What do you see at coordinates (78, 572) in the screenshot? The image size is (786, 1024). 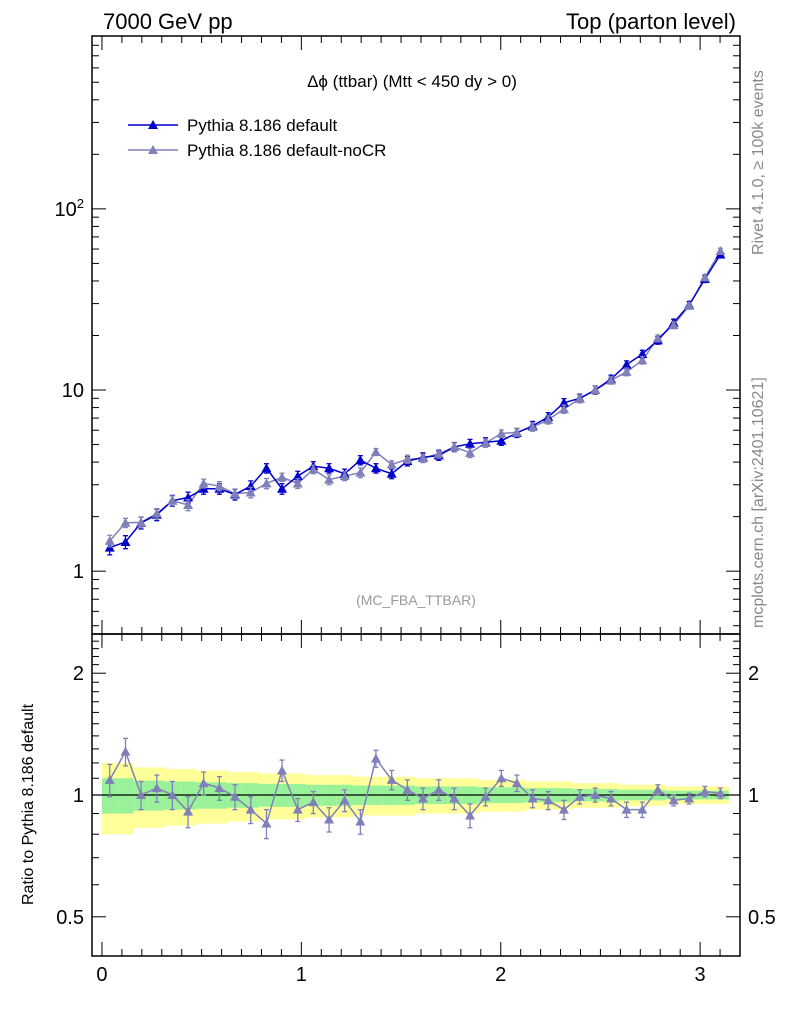 I see `main-ytick-label: 1` at bounding box center [78, 572].